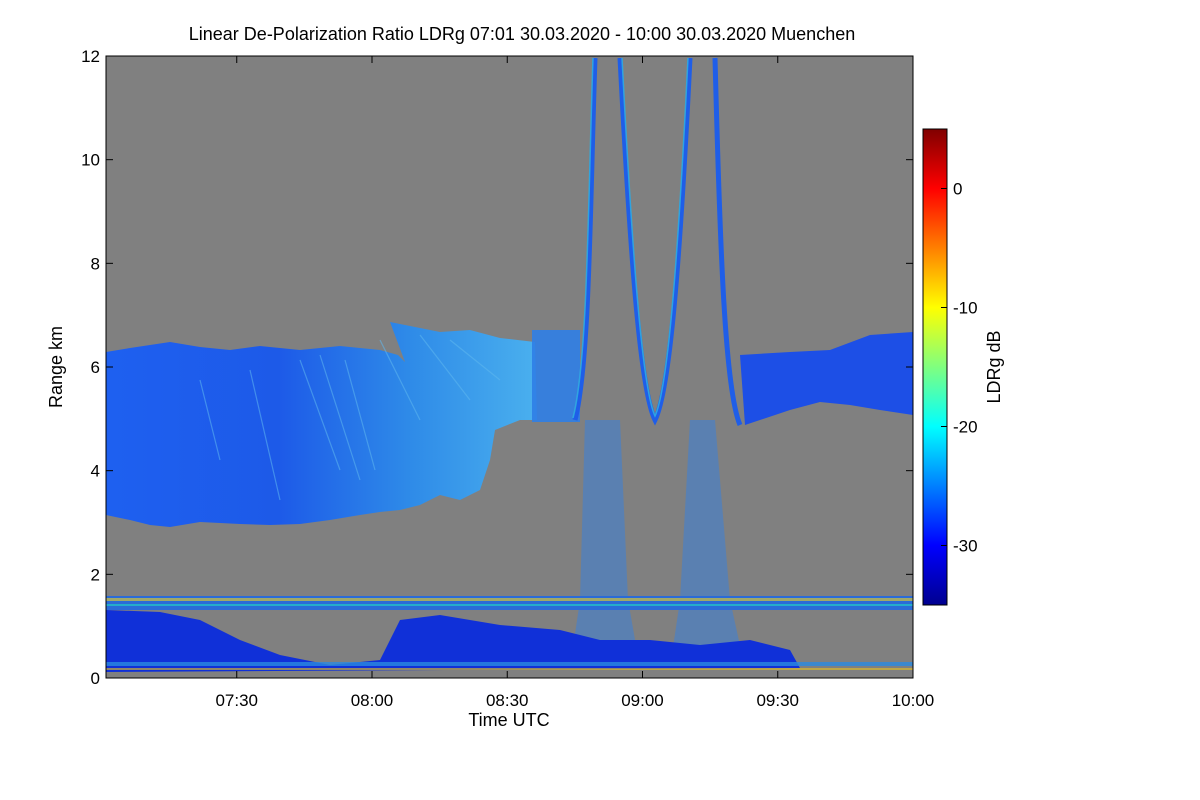 This screenshot has width=1200, height=800. I want to click on colorbar-tick-label: -20, so click(965, 427).